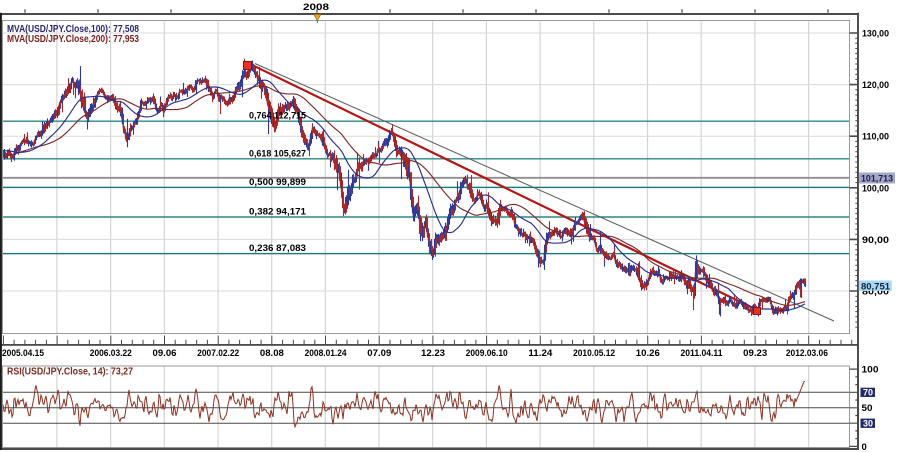  What do you see at coordinates (864, 447) in the screenshot?
I see `svg-text: 0` at bounding box center [864, 447].